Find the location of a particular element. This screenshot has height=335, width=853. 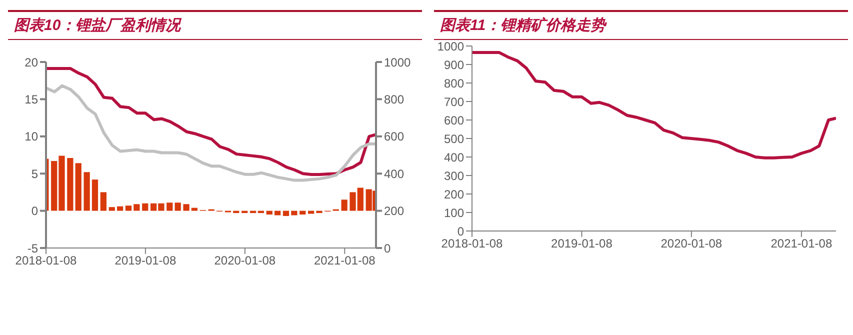

y2-tick-label: 600 is located at coordinates (394, 137).